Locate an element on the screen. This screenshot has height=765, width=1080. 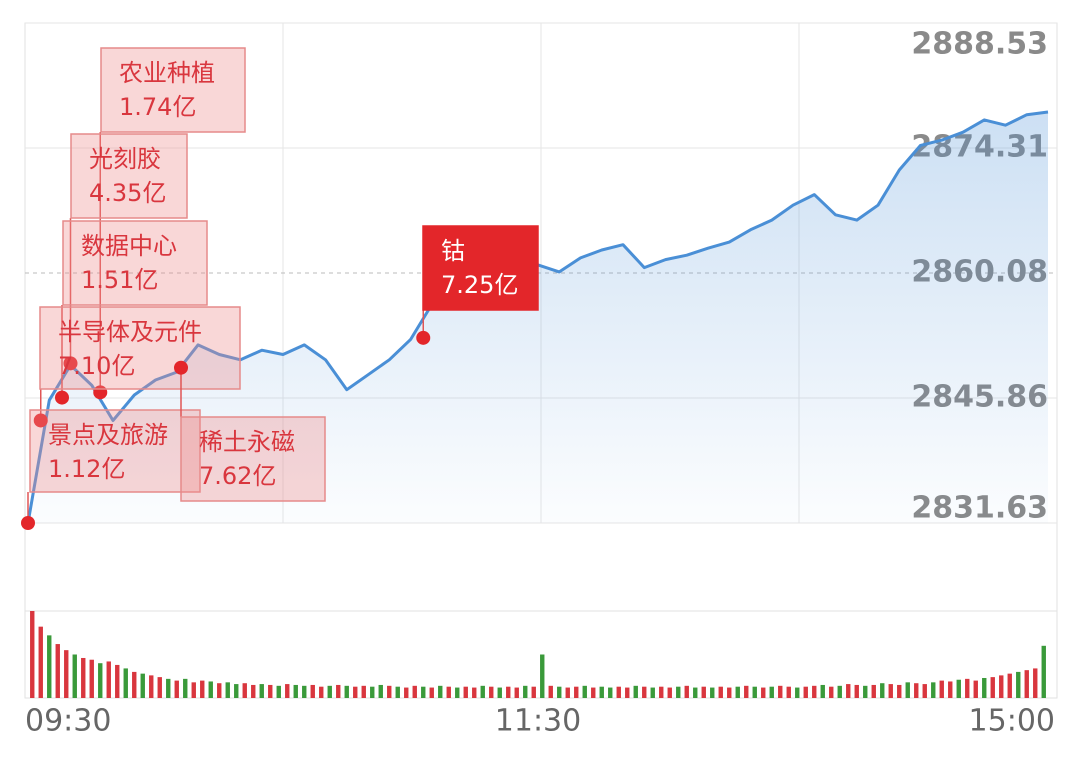
annotation-amount: 7.62亿 is located at coordinates (237, 476).